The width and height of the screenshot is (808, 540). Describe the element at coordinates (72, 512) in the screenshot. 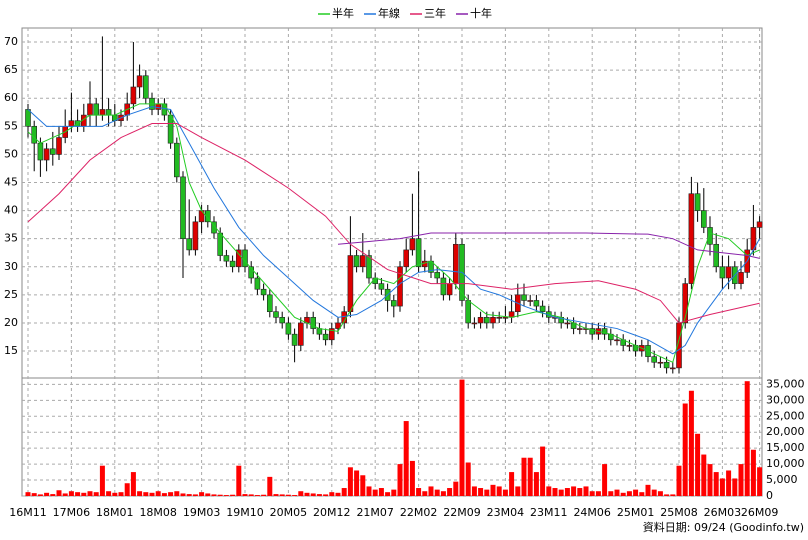

I see `x-tick-label: 17M06` at that location.